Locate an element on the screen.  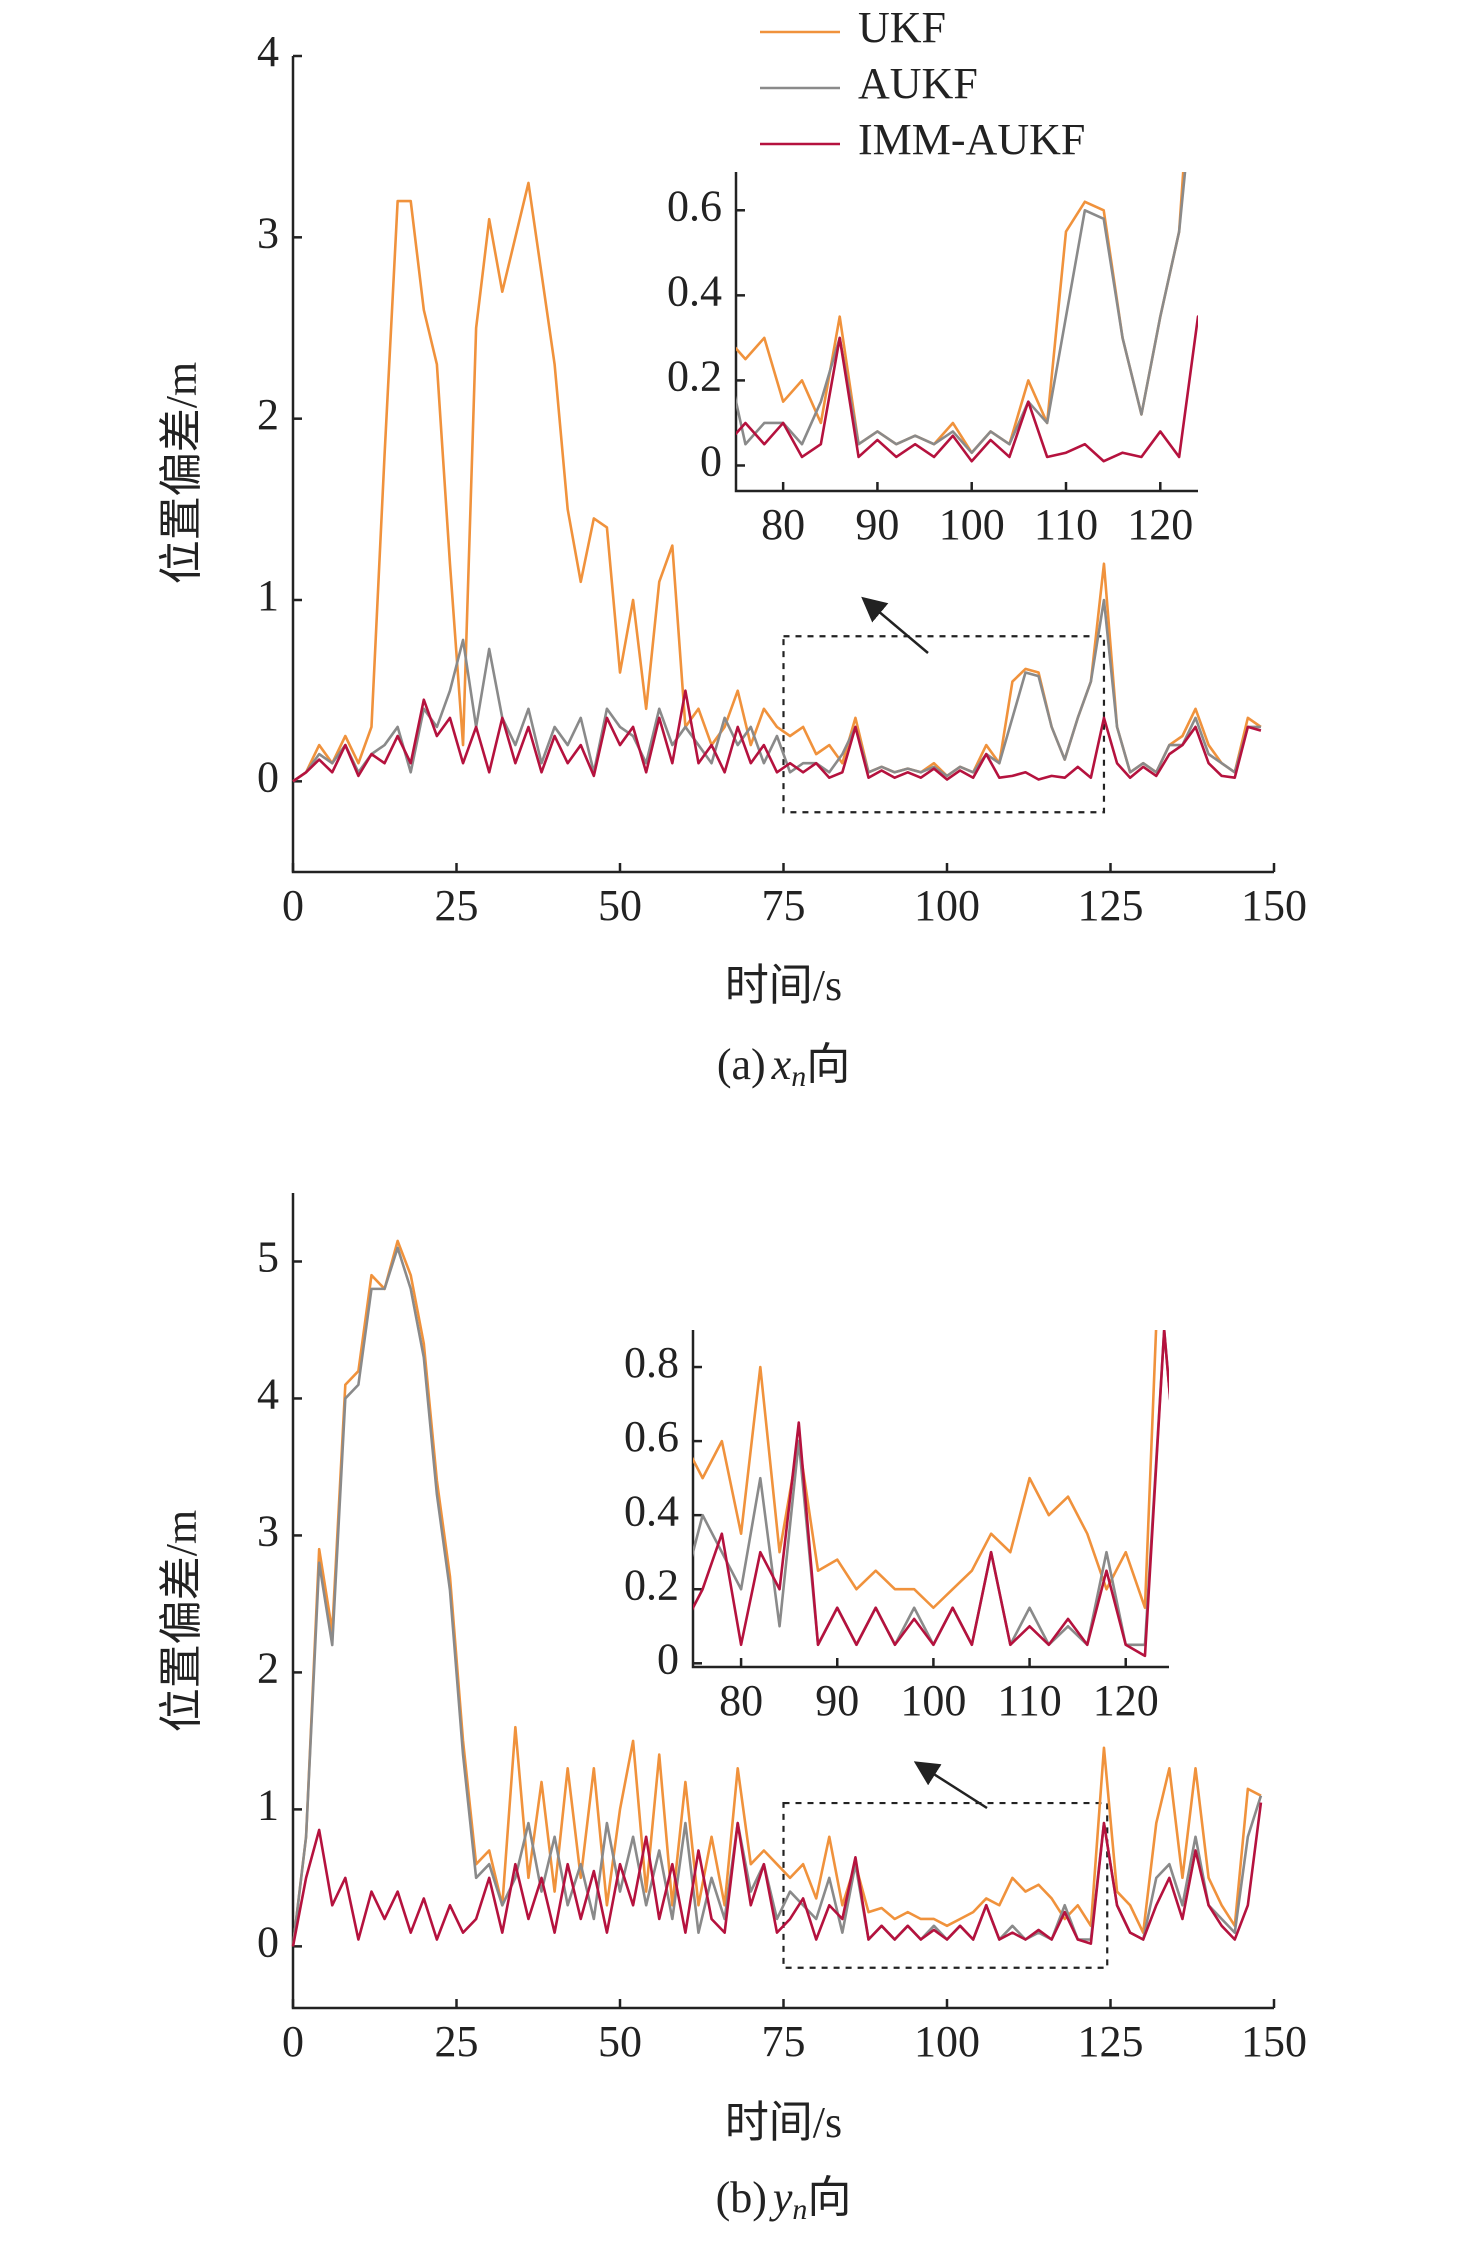
inset-y-tick-label: 0.8 is located at coordinates (651, 1362).